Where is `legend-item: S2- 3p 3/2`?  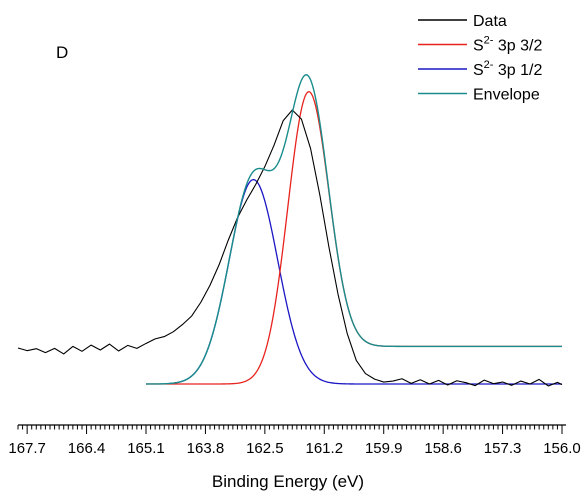
legend-item: S2- 3p 3/2 is located at coordinates (480, 45).